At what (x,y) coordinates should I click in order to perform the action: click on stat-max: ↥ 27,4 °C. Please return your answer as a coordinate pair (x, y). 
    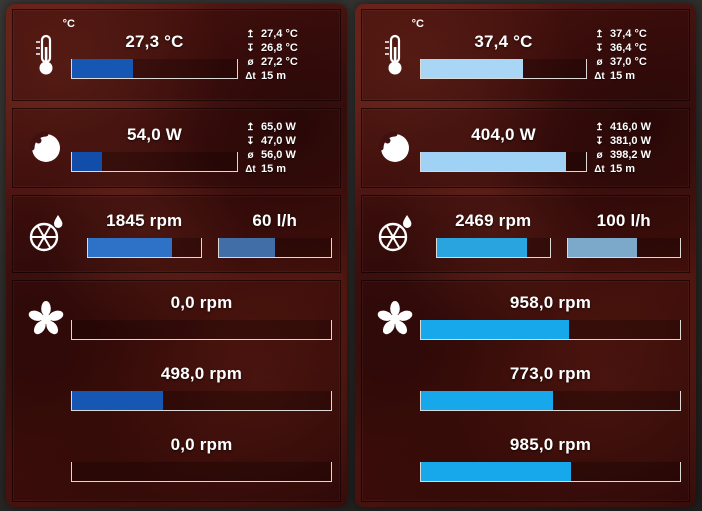
    Looking at the image, I should click on (288, 34).